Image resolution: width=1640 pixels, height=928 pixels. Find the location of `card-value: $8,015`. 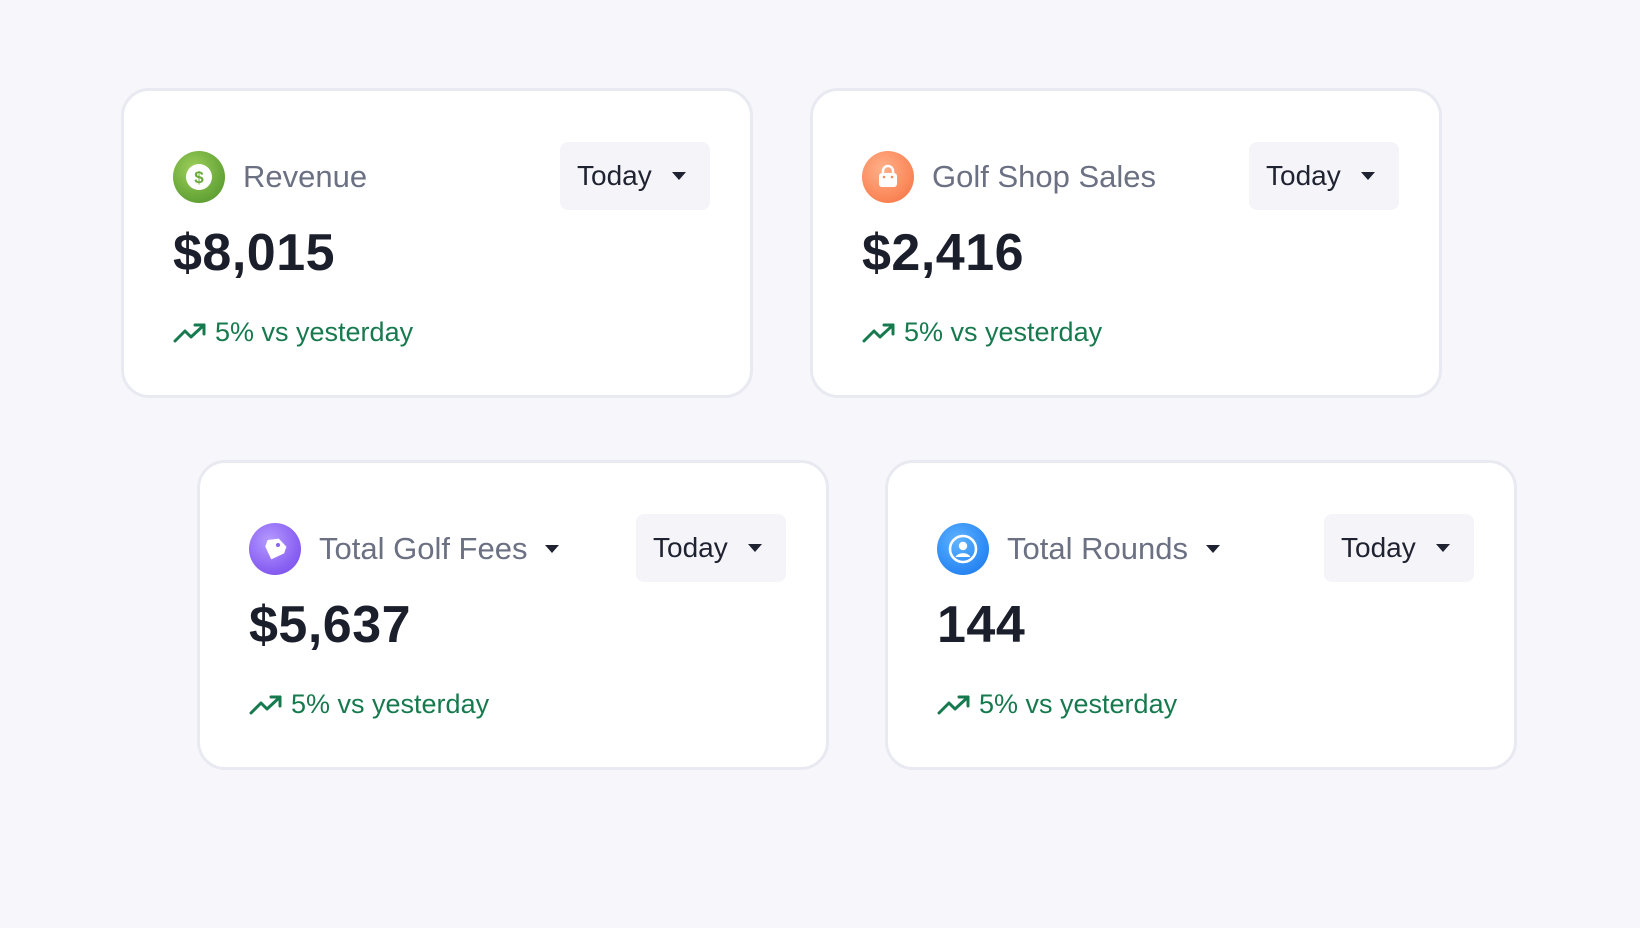

card-value: $8,015 is located at coordinates (254, 253).